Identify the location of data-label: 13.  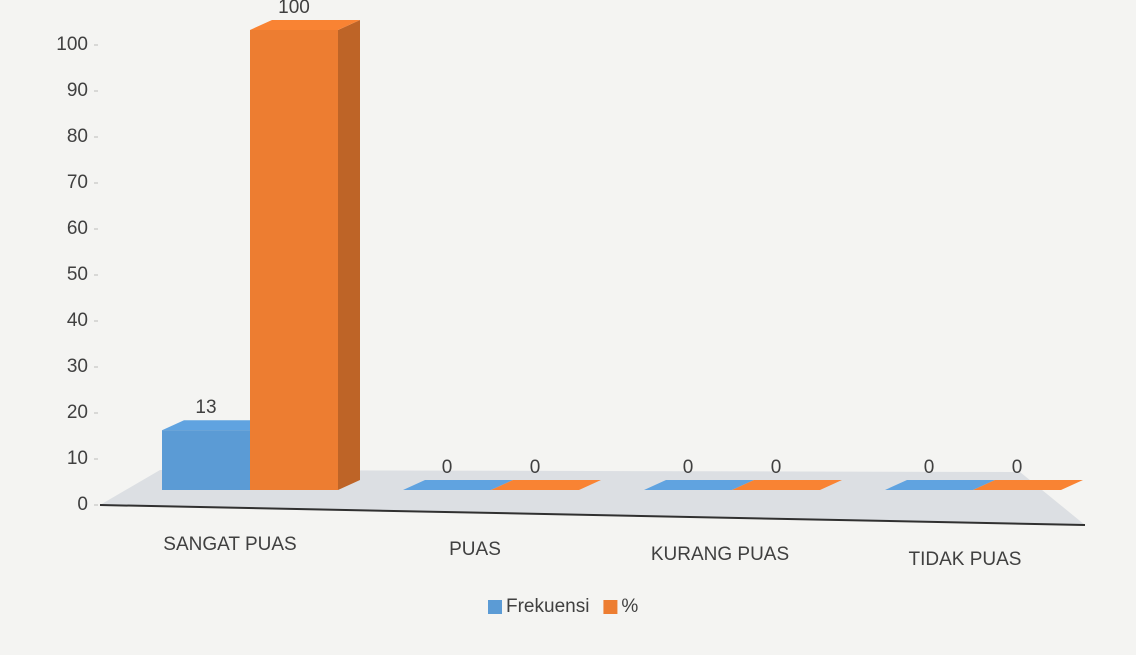
(205, 407).